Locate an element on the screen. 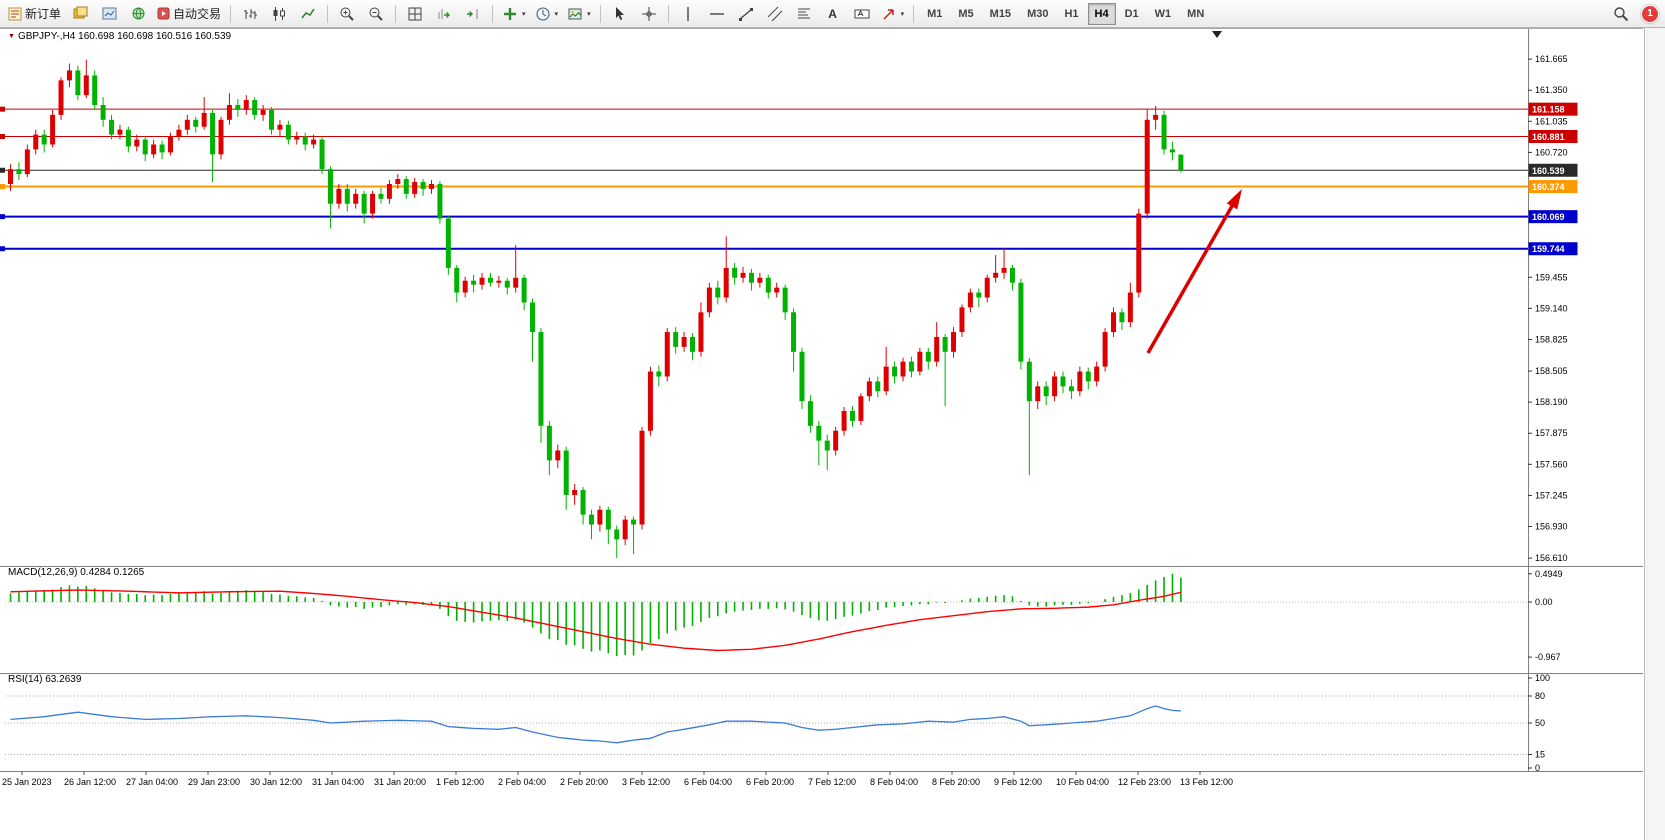 Image resolution: width=1665 pixels, height=840 pixels. templates-button: ▾ is located at coordinates (579, 14).